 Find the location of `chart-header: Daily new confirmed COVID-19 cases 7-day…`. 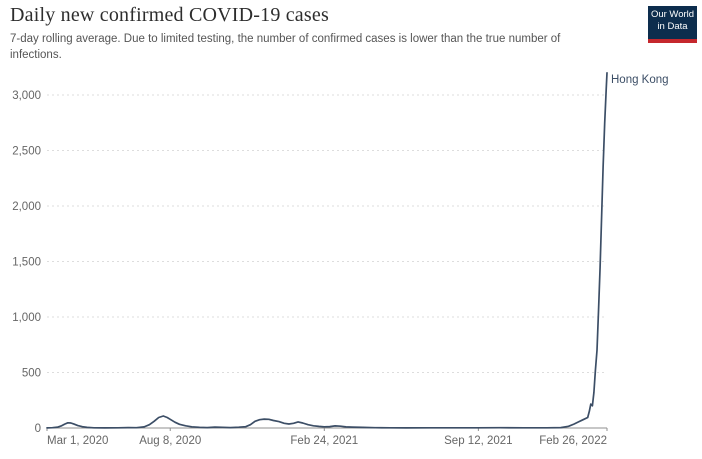

chart-header: Daily new confirmed COVID-19 cases 7-day… is located at coordinates (309, 33).